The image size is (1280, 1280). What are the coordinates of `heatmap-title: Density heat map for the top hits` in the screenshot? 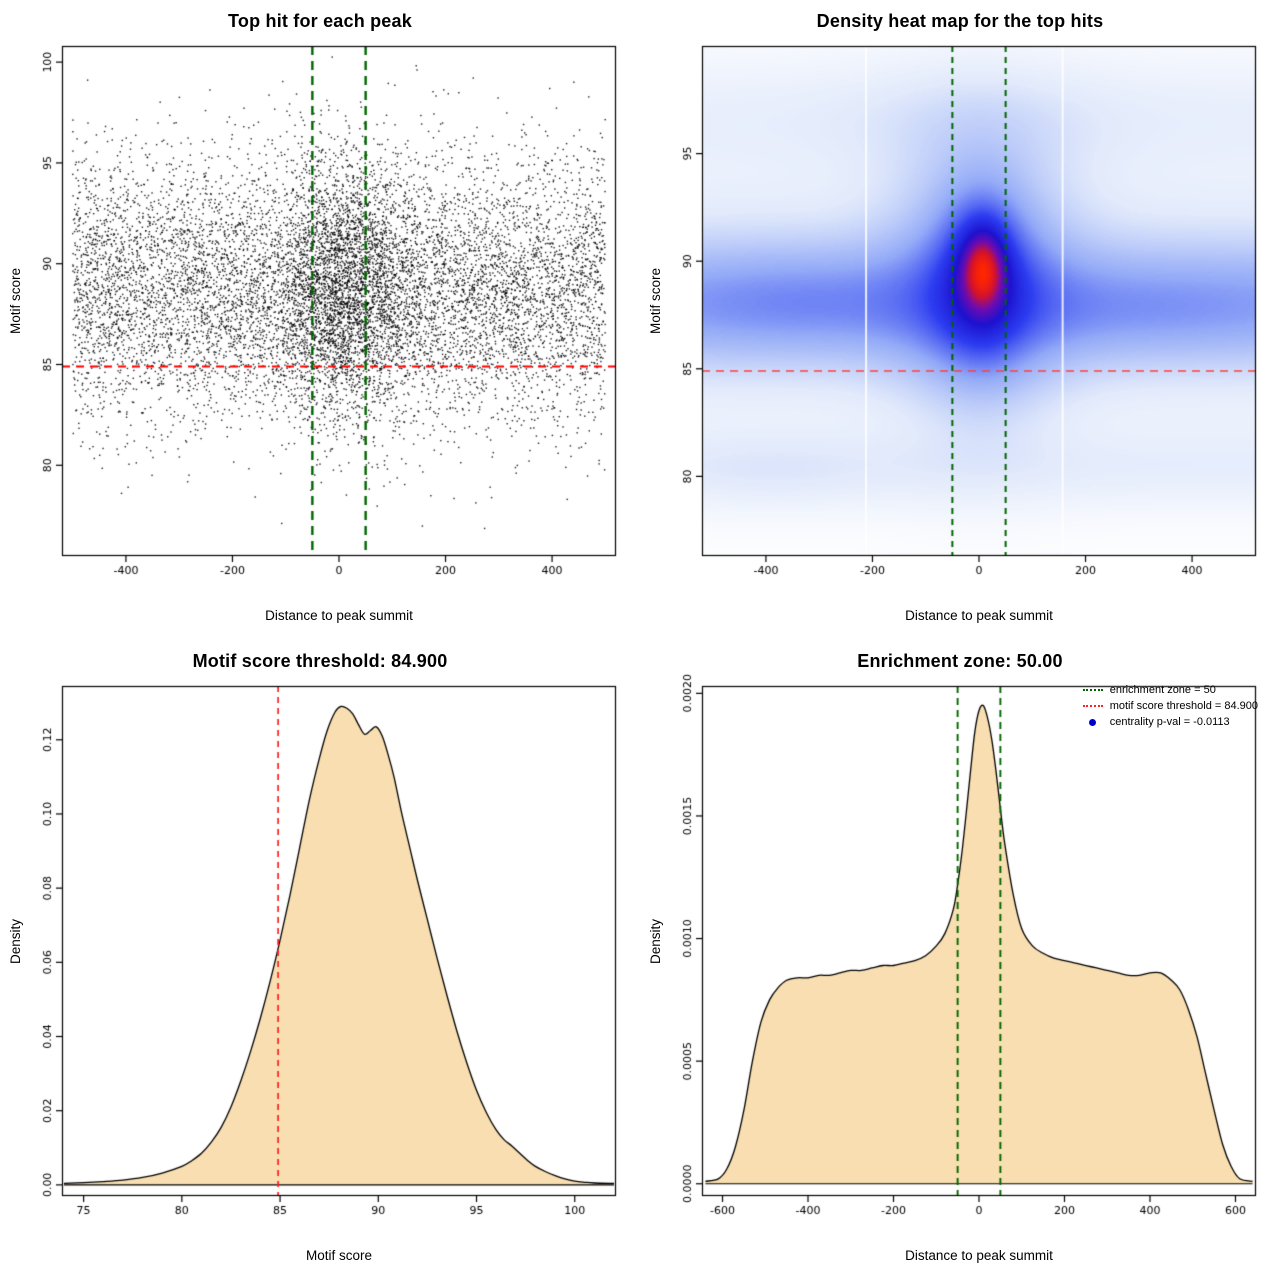 It's located at (960, 21).